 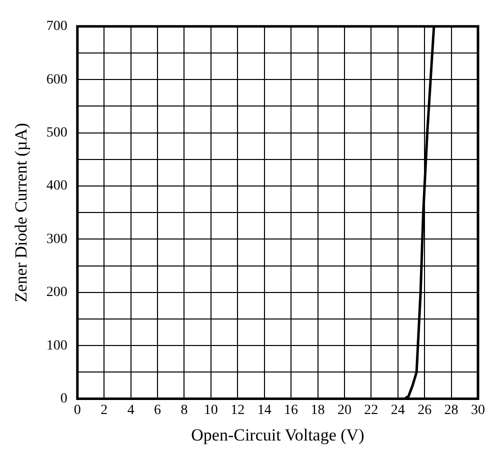 I want to click on x-tick-label: 0, so click(x=77, y=410).